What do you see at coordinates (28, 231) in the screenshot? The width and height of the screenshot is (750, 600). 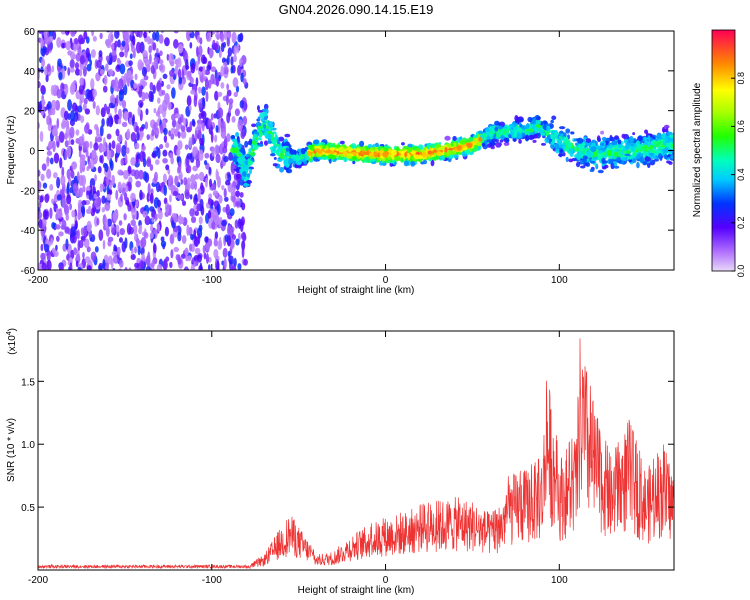 I see `spectrogram-ytick-label: -40` at bounding box center [28, 231].